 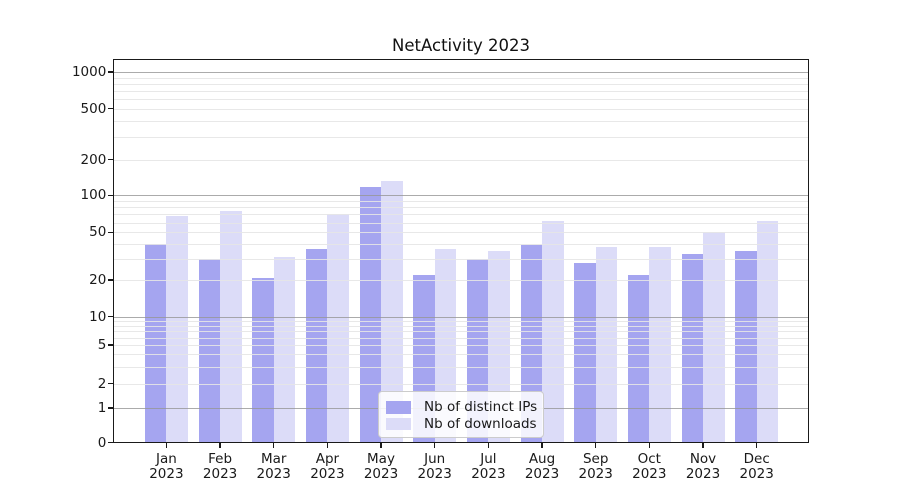 I want to click on bar-sep-distinct-ips, so click(x=585, y=353).